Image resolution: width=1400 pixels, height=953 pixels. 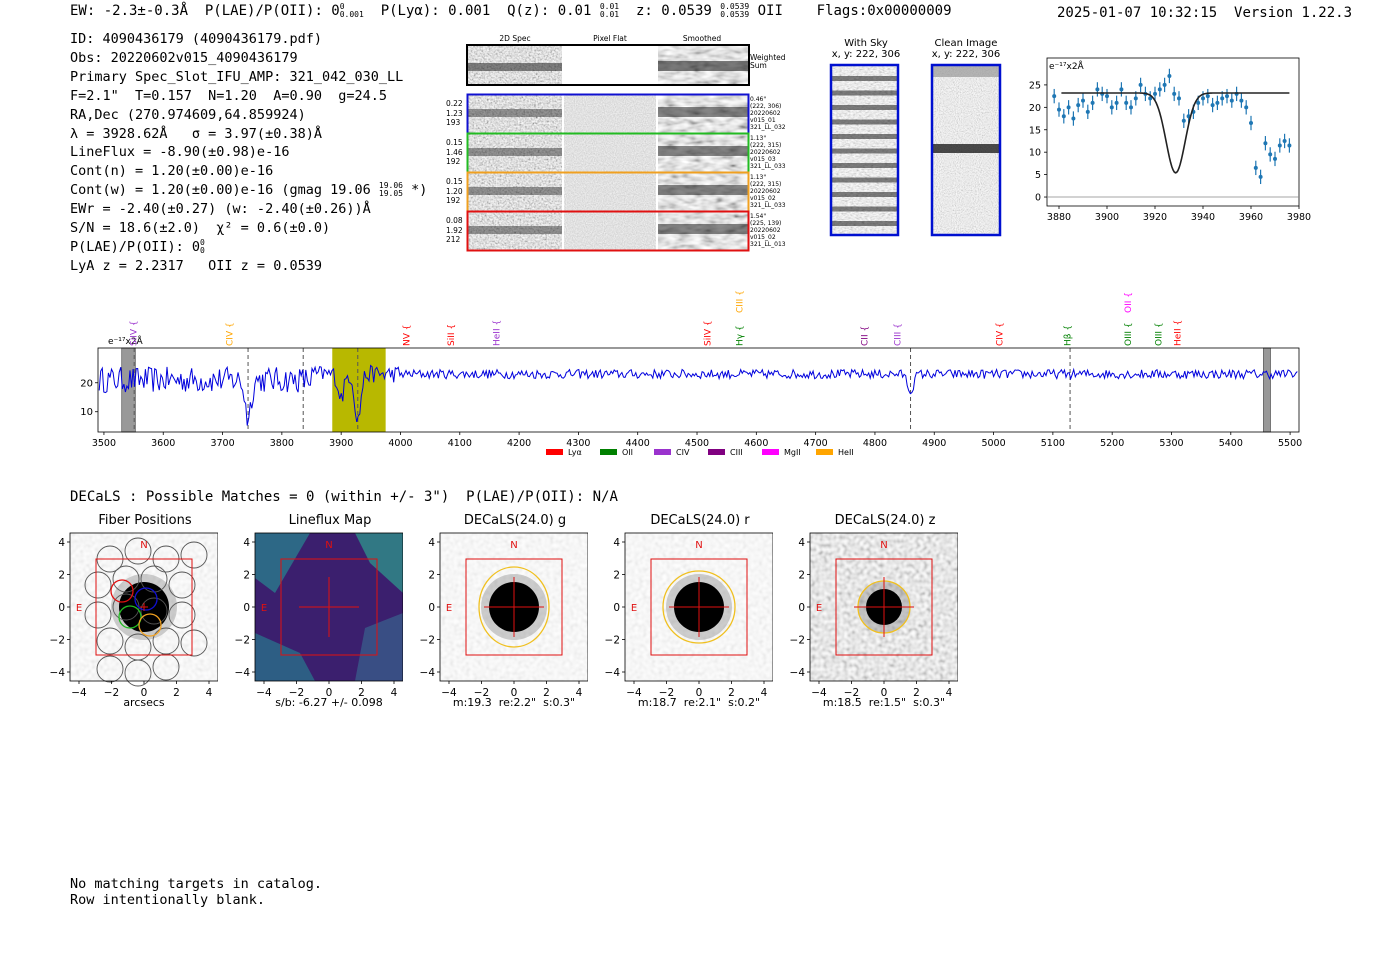 I want to click on spectrum-unit-label: e⁻¹⁷x2Å, so click(x=126, y=341).